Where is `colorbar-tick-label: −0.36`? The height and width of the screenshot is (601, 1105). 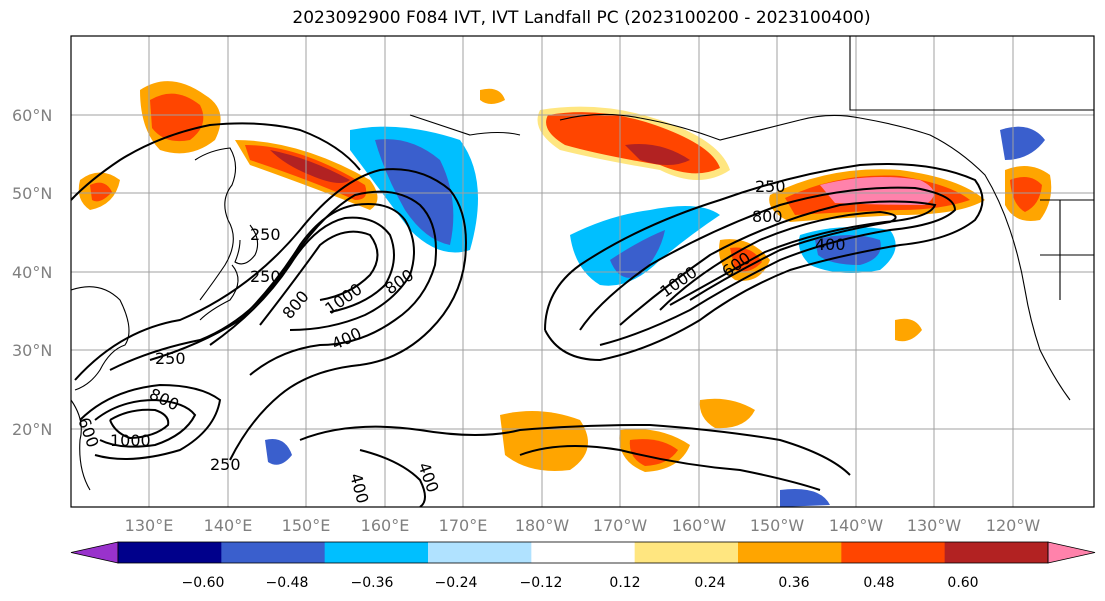
colorbar-tick-label: −0.36 is located at coordinates (372, 583).